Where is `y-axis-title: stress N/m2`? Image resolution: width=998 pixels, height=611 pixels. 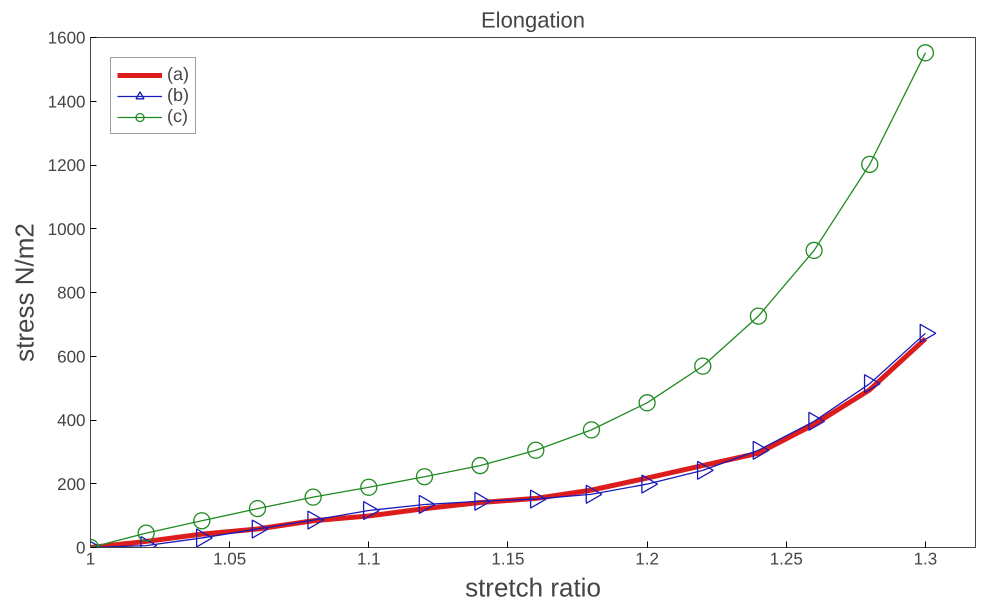
y-axis-title: stress N/m2 is located at coordinates (25, 292).